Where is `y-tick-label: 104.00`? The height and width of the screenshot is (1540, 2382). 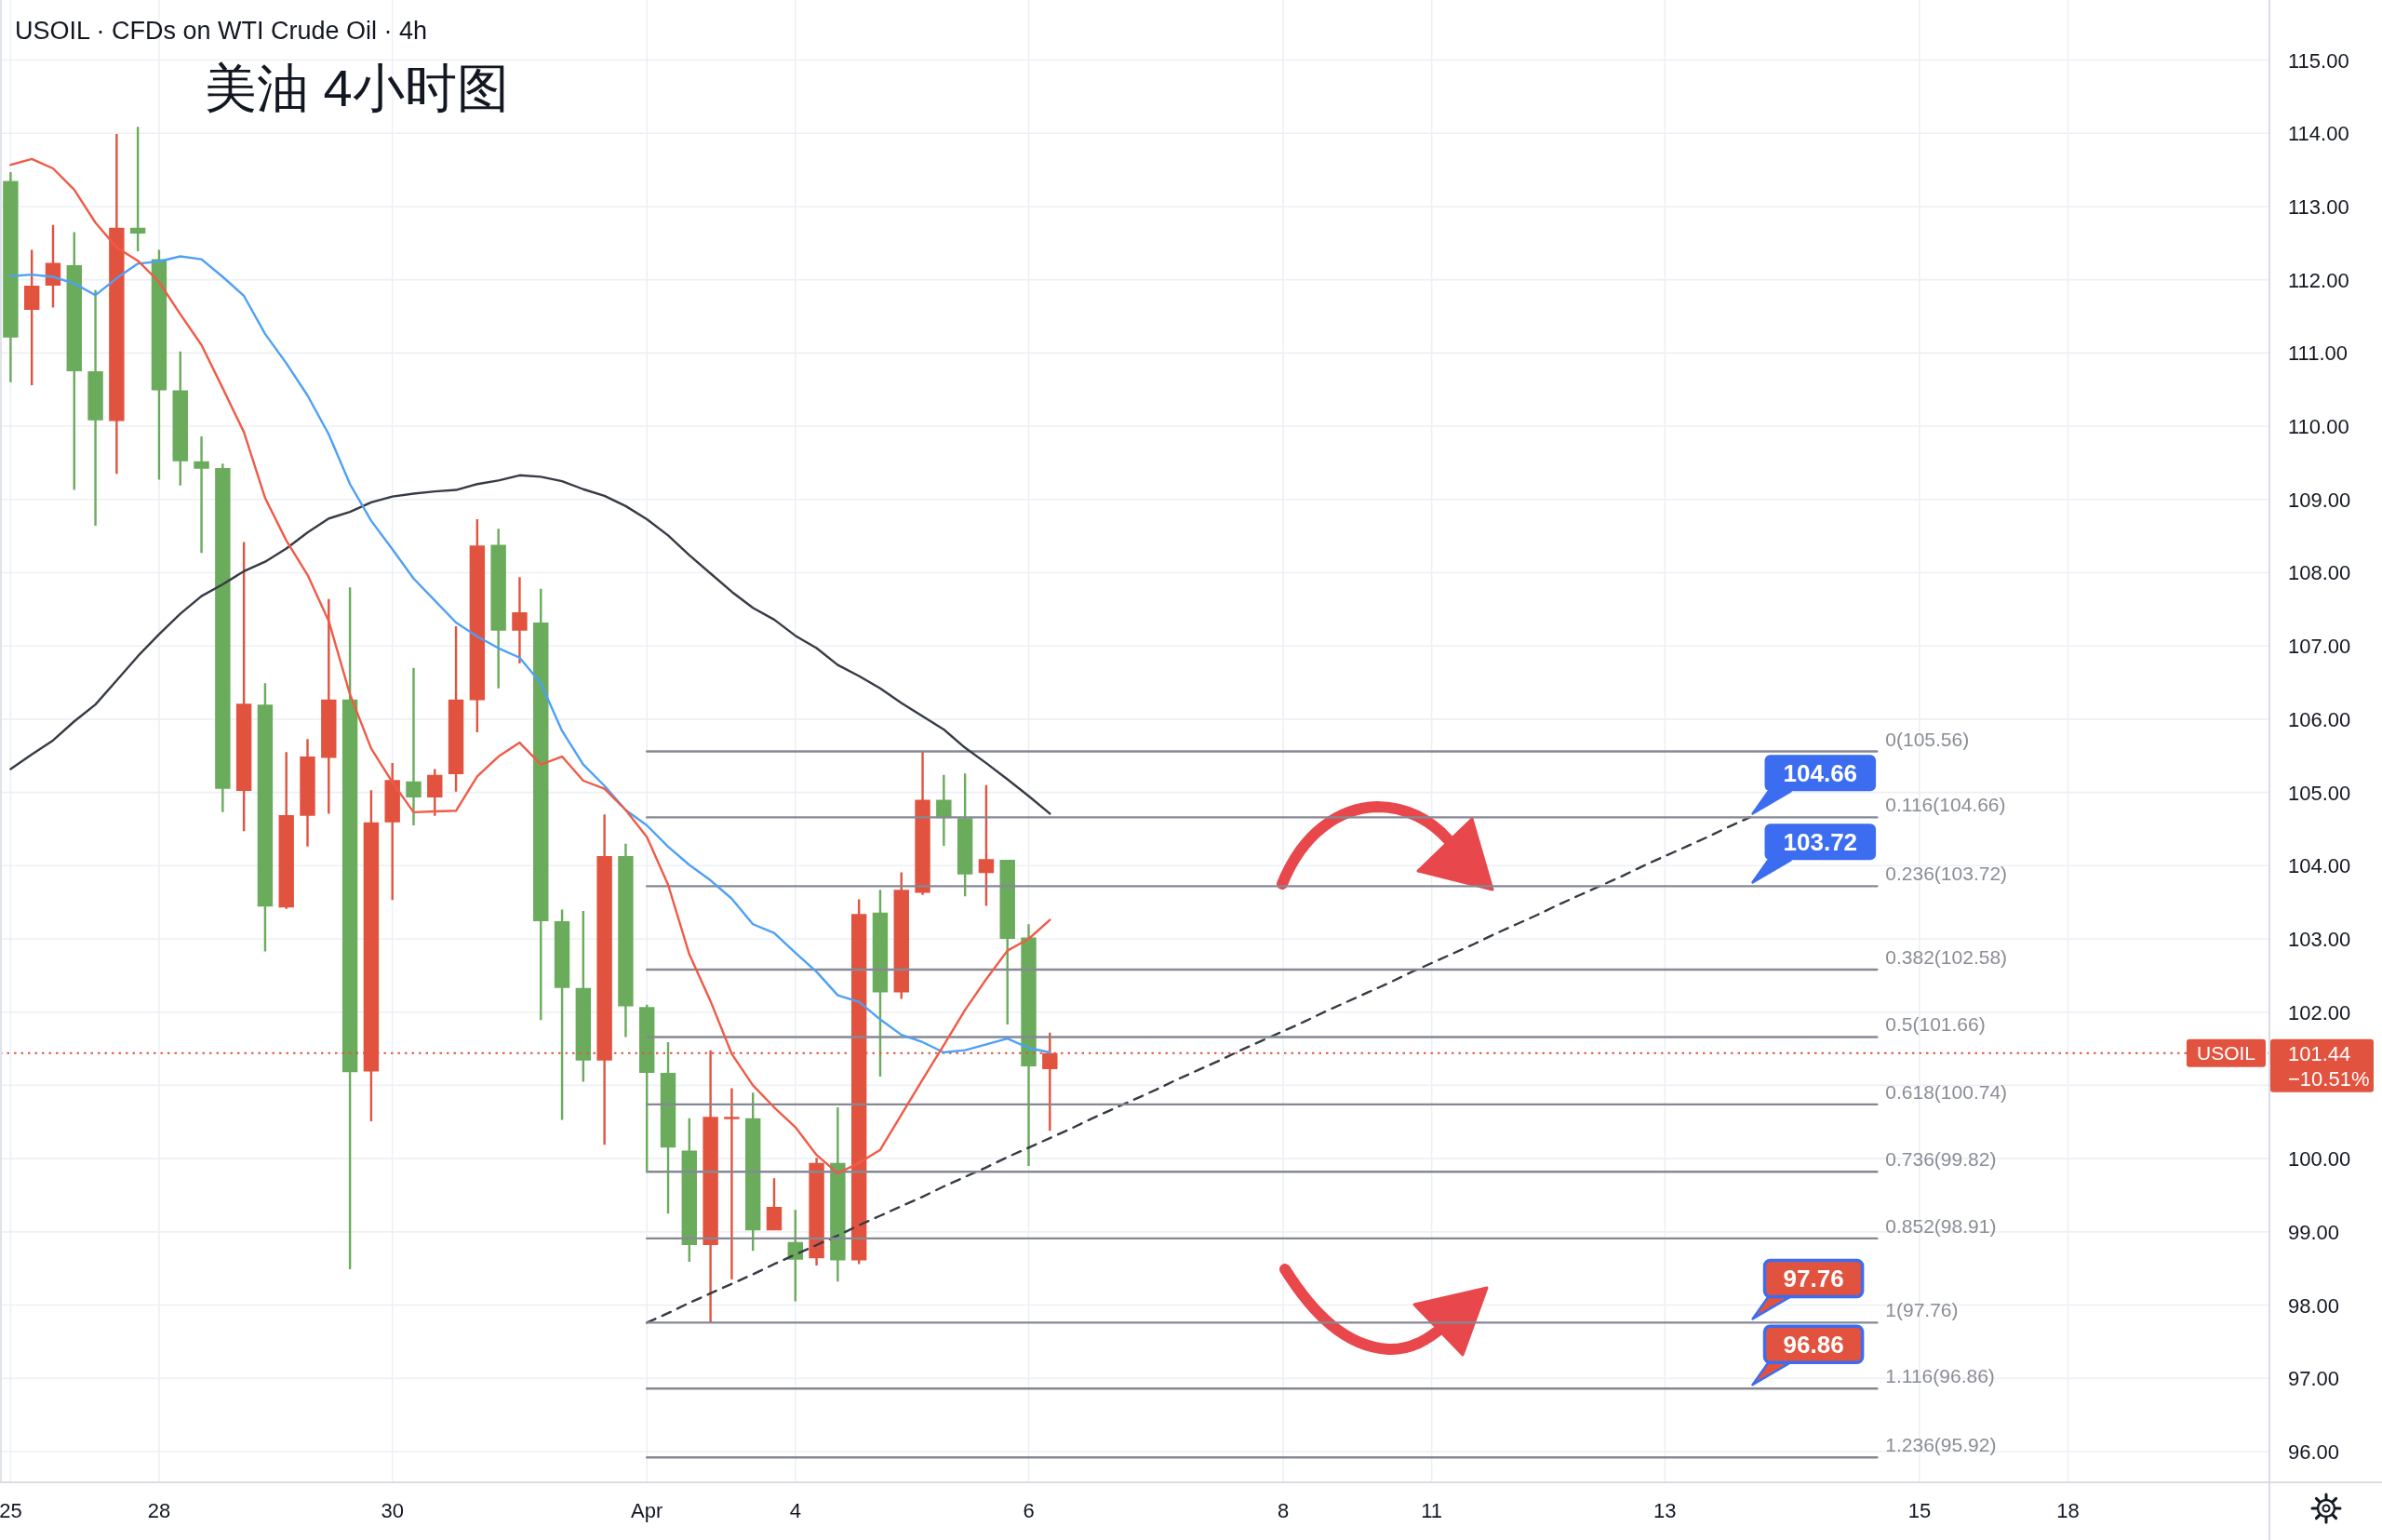
y-tick-label: 104.00 is located at coordinates (2319, 866).